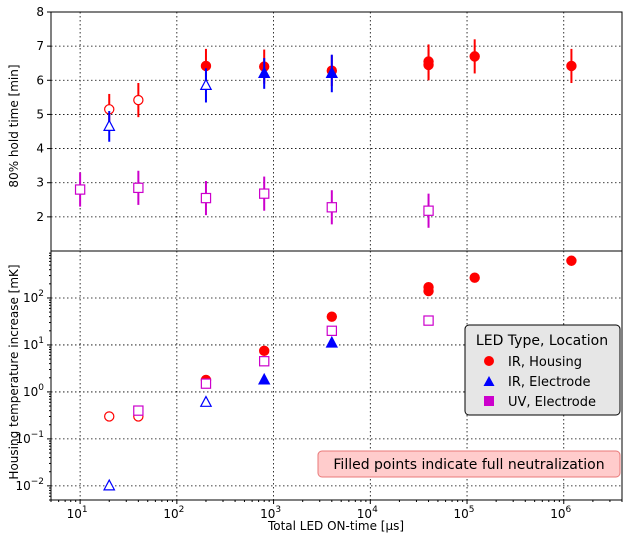 This screenshot has width=623, height=542. What do you see at coordinates (40, 46) in the screenshot?
I see `top-y-tick-label: 7` at bounding box center [40, 46].